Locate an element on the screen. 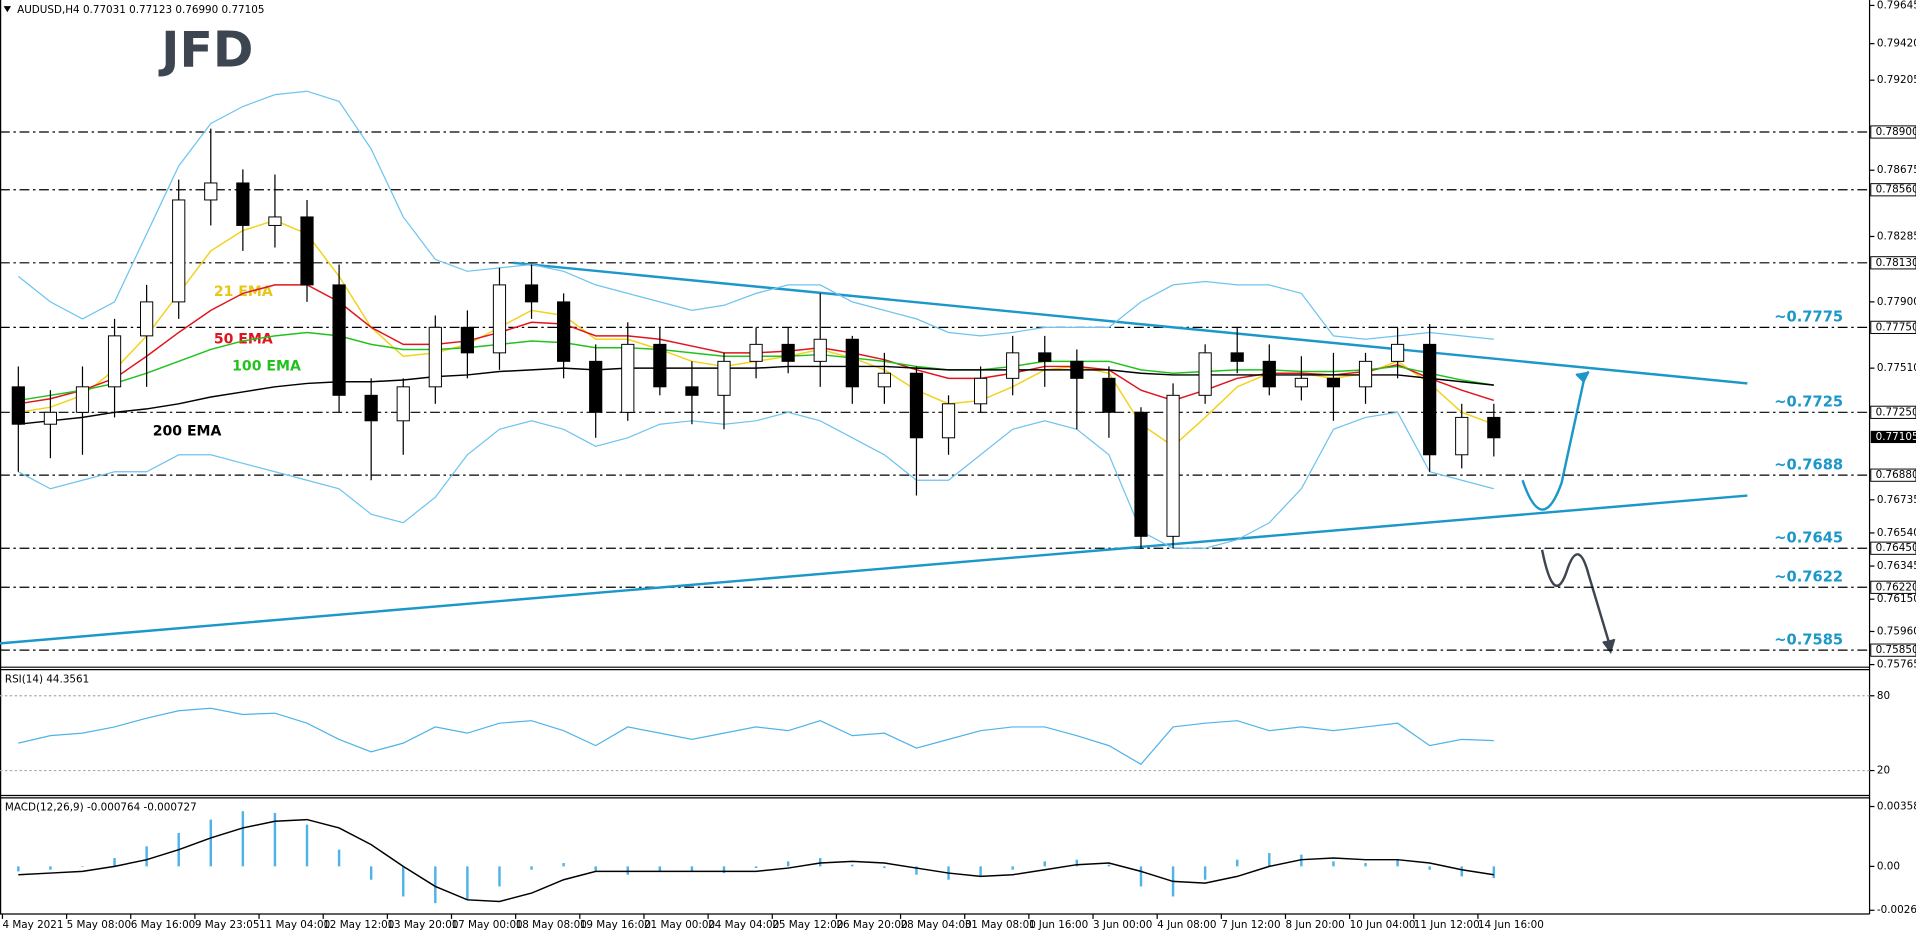 The width and height of the screenshot is (1916, 936). y-tick-label: -0.002626 is located at coordinates (1896, 910).